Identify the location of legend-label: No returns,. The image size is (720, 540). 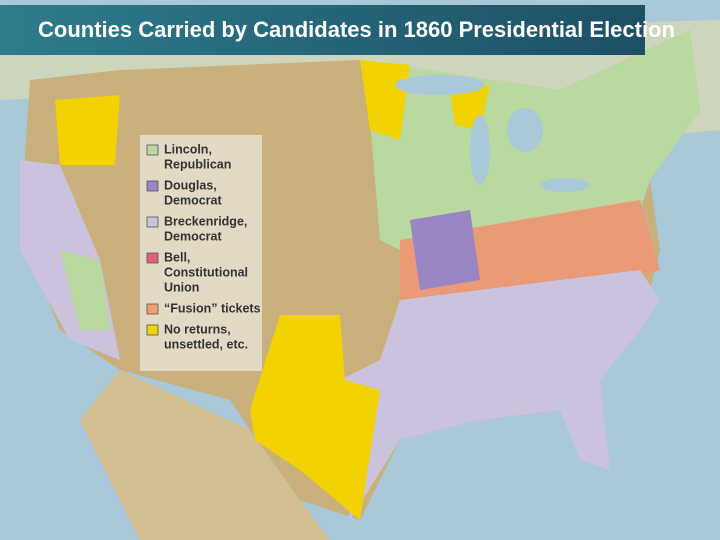
(197, 329).